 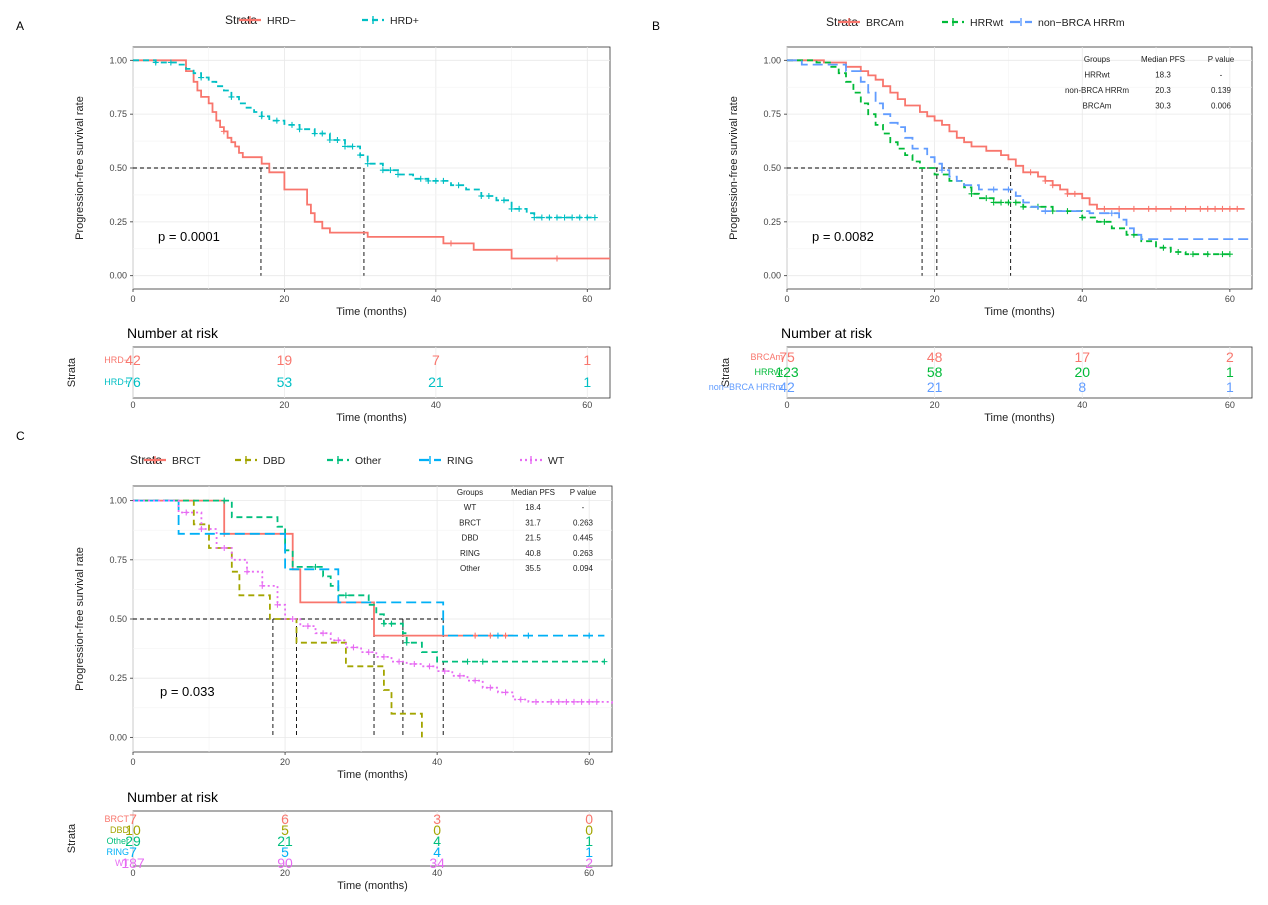 What do you see at coordinates (189, 236) in the screenshot?
I see `p-value: p = 0.0001` at bounding box center [189, 236].